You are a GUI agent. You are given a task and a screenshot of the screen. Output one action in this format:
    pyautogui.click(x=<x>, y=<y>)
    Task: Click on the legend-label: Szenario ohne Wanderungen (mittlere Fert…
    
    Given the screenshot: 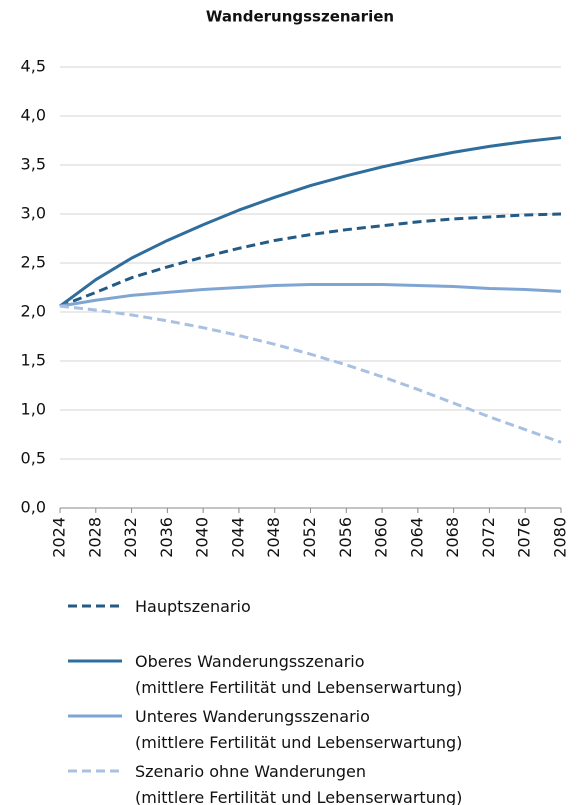 What is the action you would take?
    pyautogui.click(x=299, y=783)
    